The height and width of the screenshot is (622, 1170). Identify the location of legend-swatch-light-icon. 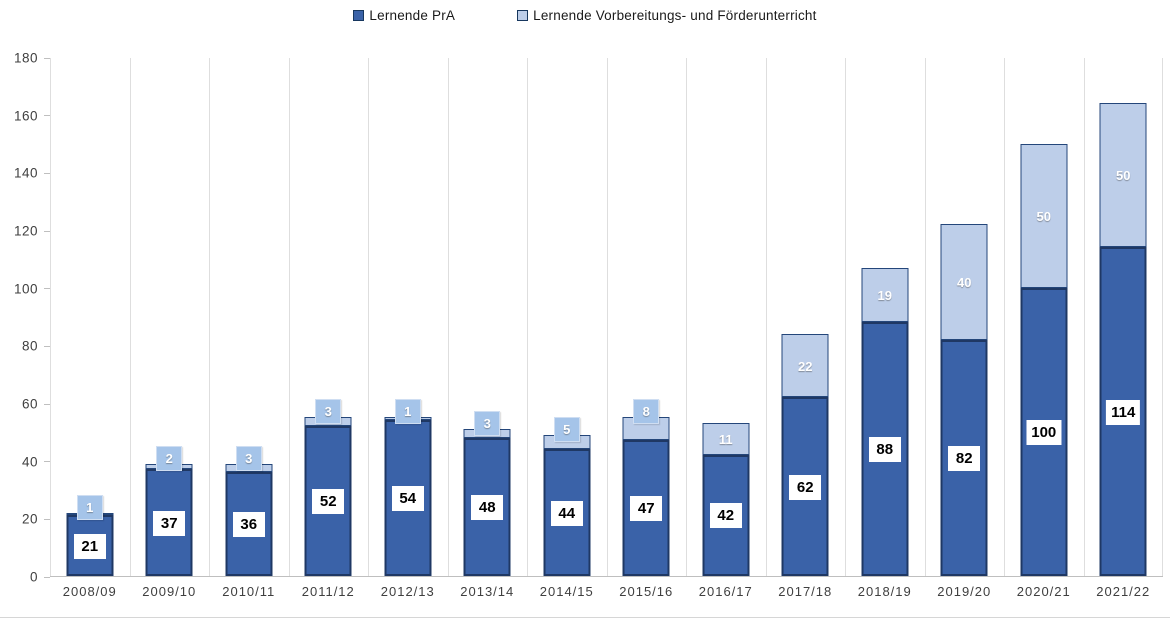
(523, 15).